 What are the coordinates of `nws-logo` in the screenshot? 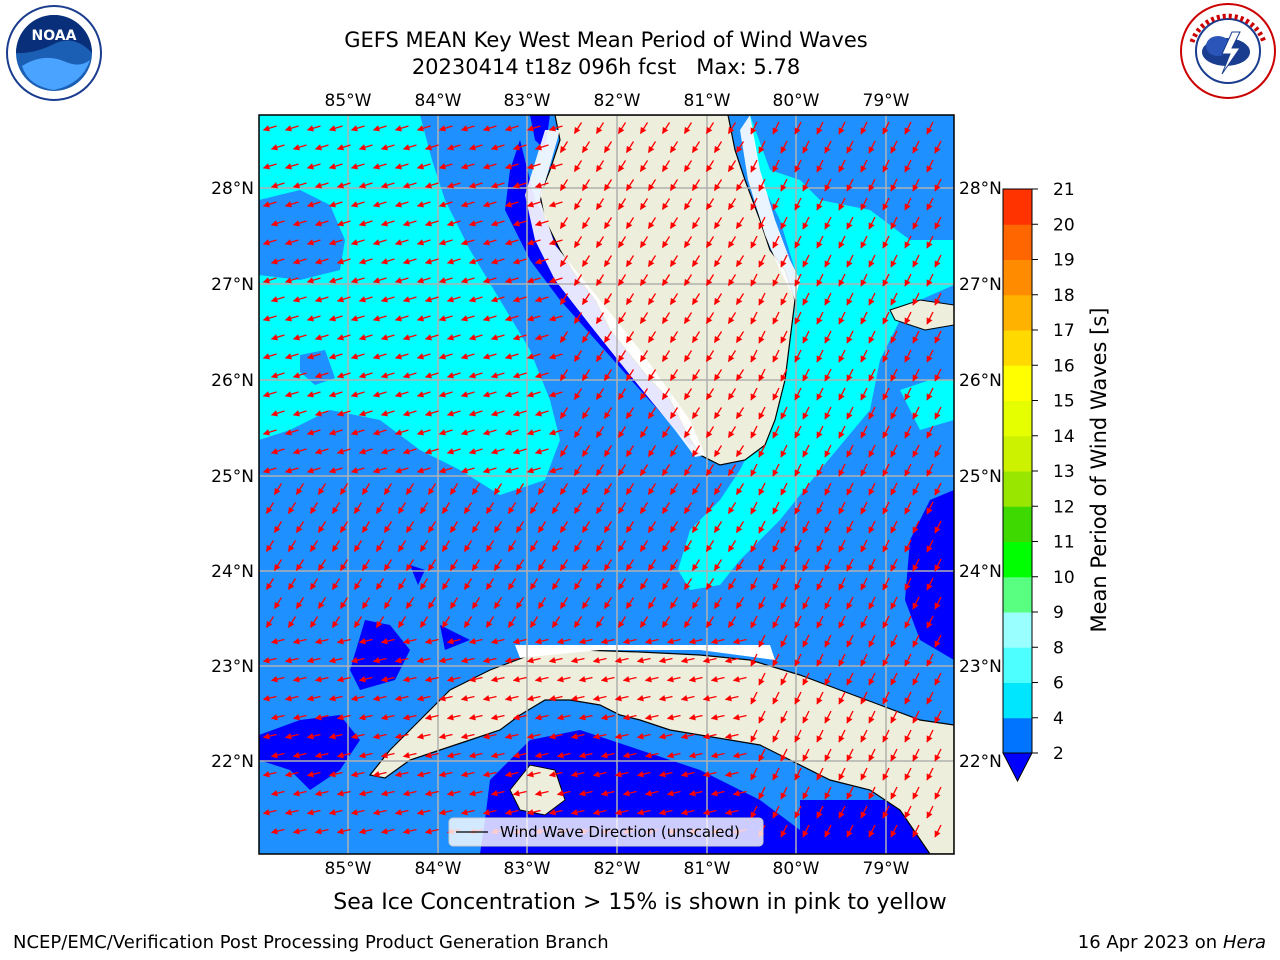 It's located at (1228, 51).